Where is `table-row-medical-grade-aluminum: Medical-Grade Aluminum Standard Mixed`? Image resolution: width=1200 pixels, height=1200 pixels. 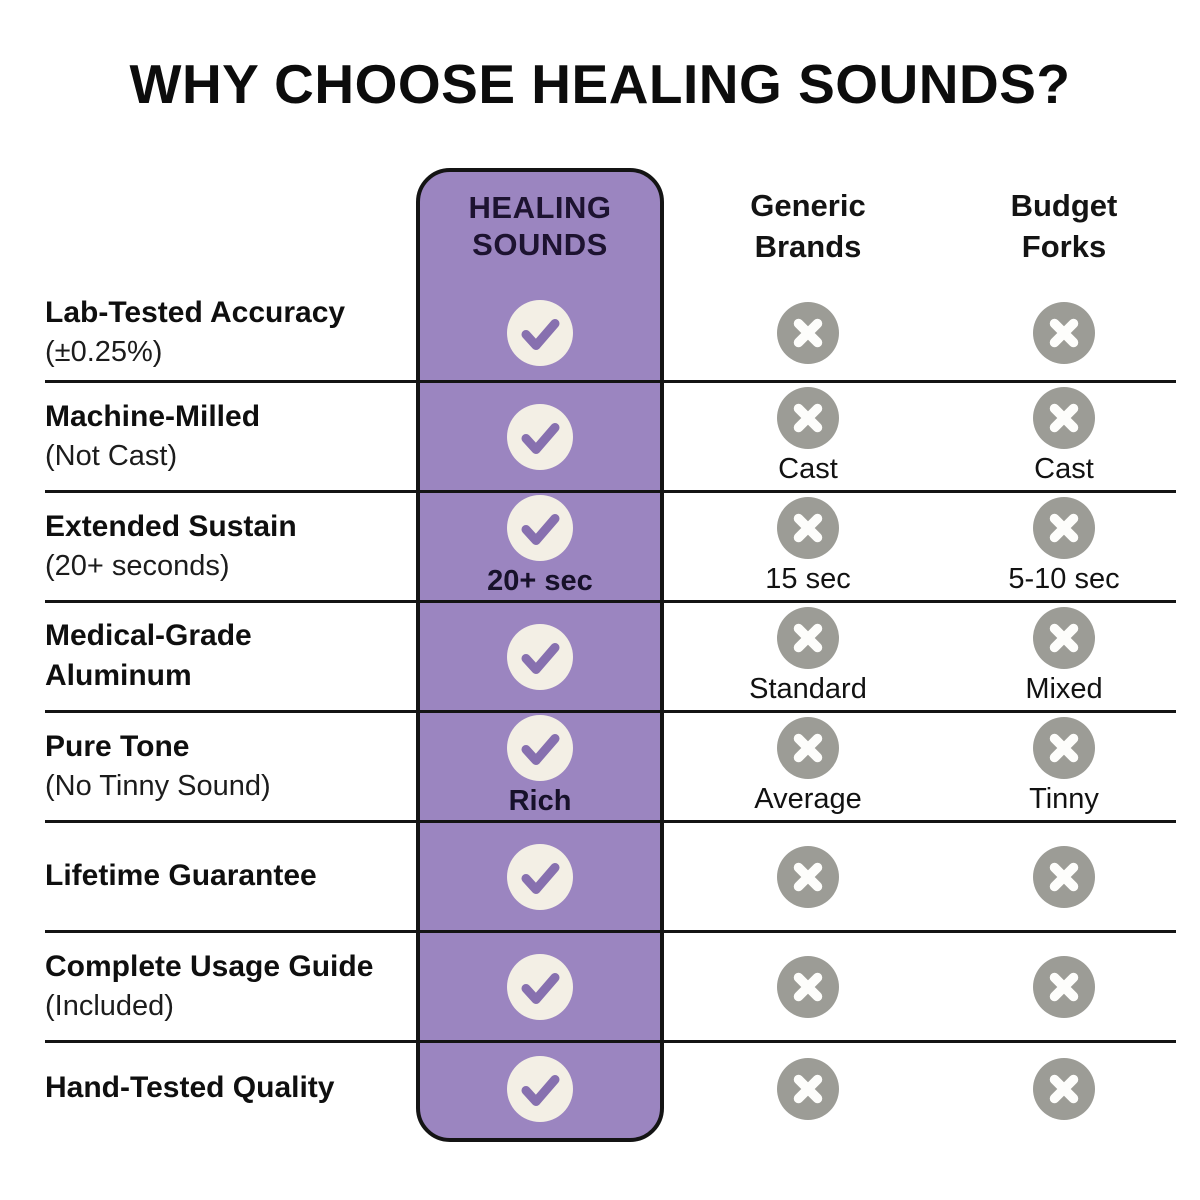
table-row-medical-grade-aluminum: Medical-Grade Aluminum Standard Mixed is located at coordinates (610, 658).